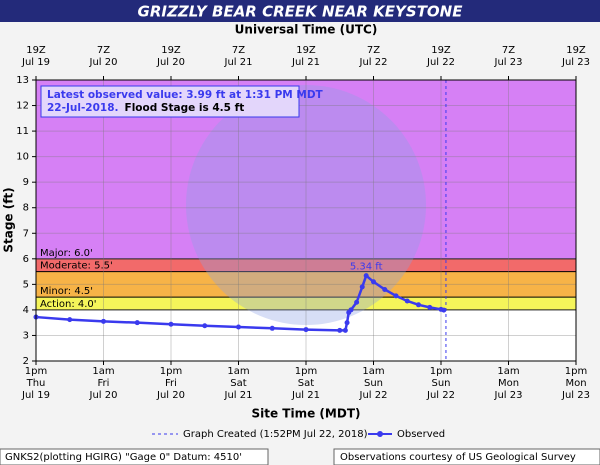 This screenshot has height=465, width=600. Describe the element at coordinates (275, 434) in the screenshot. I see `legend-label: Graph Created (1:52PM Jul 22, 2018)` at that location.